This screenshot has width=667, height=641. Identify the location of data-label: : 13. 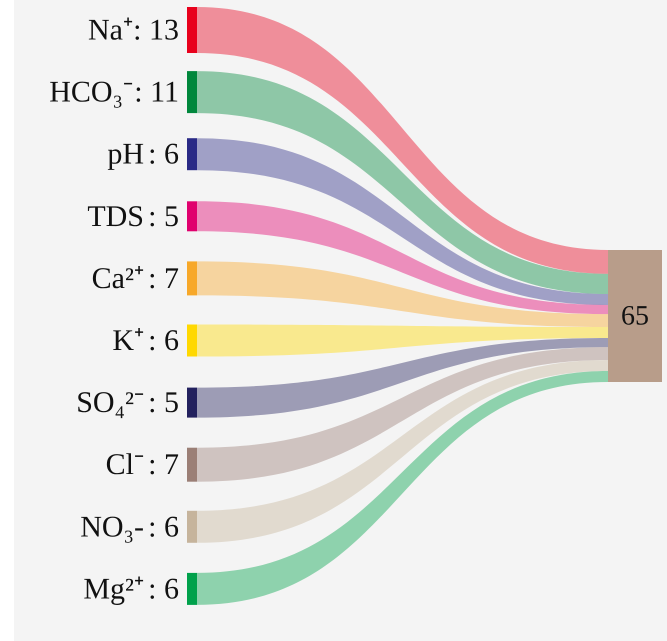
(156, 30).